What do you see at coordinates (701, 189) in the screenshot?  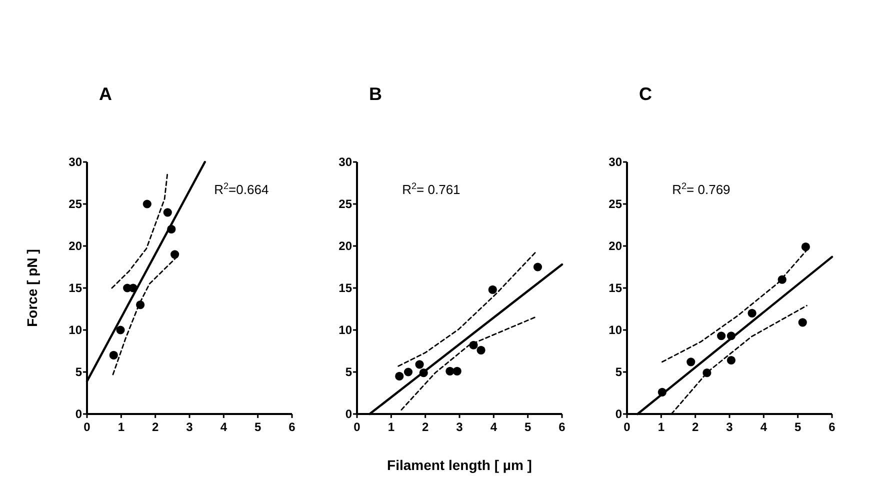 I see `annotation: R$^{2}$= 0.769` at bounding box center [701, 189].